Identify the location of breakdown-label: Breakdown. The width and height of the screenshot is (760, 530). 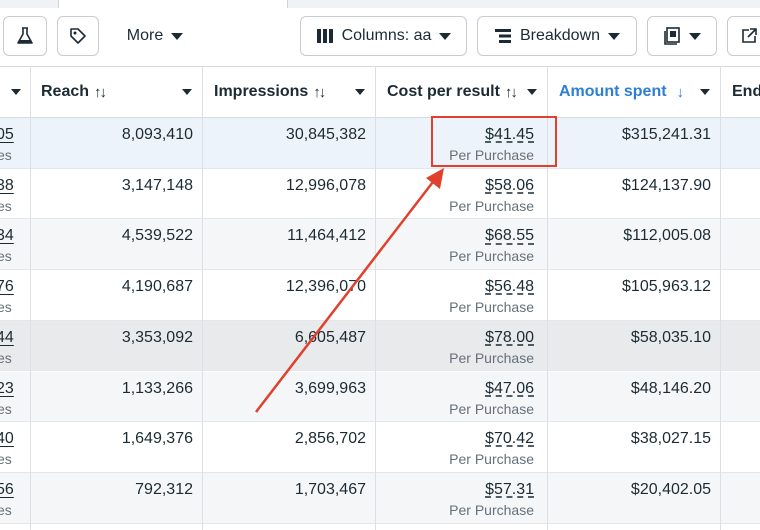
(560, 35).